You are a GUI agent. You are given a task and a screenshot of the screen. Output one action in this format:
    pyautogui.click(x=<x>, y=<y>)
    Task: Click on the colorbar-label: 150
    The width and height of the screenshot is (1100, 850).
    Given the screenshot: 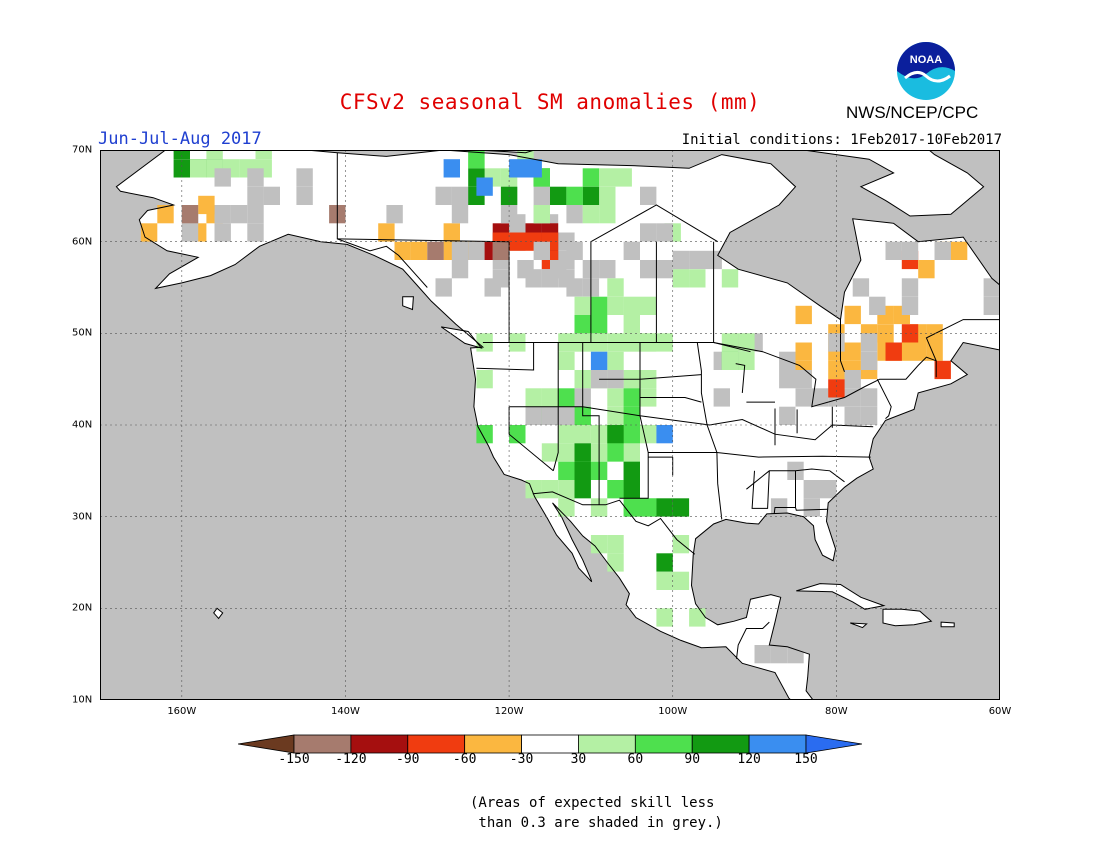 What is the action you would take?
    pyautogui.click(x=806, y=759)
    